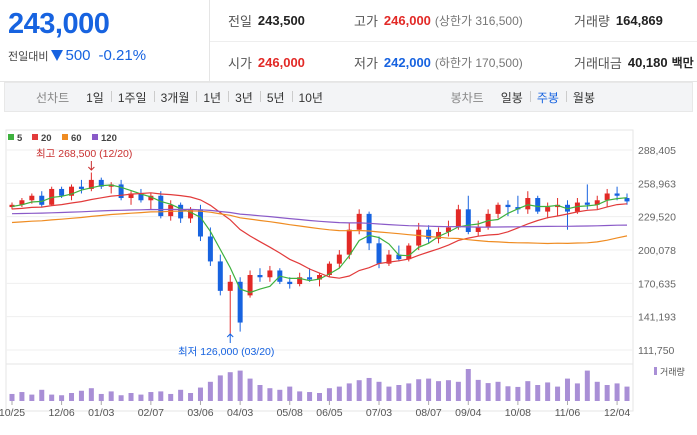  I want to click on candle-period-group: 일봉 주봉 월봉, so click(548, 97).